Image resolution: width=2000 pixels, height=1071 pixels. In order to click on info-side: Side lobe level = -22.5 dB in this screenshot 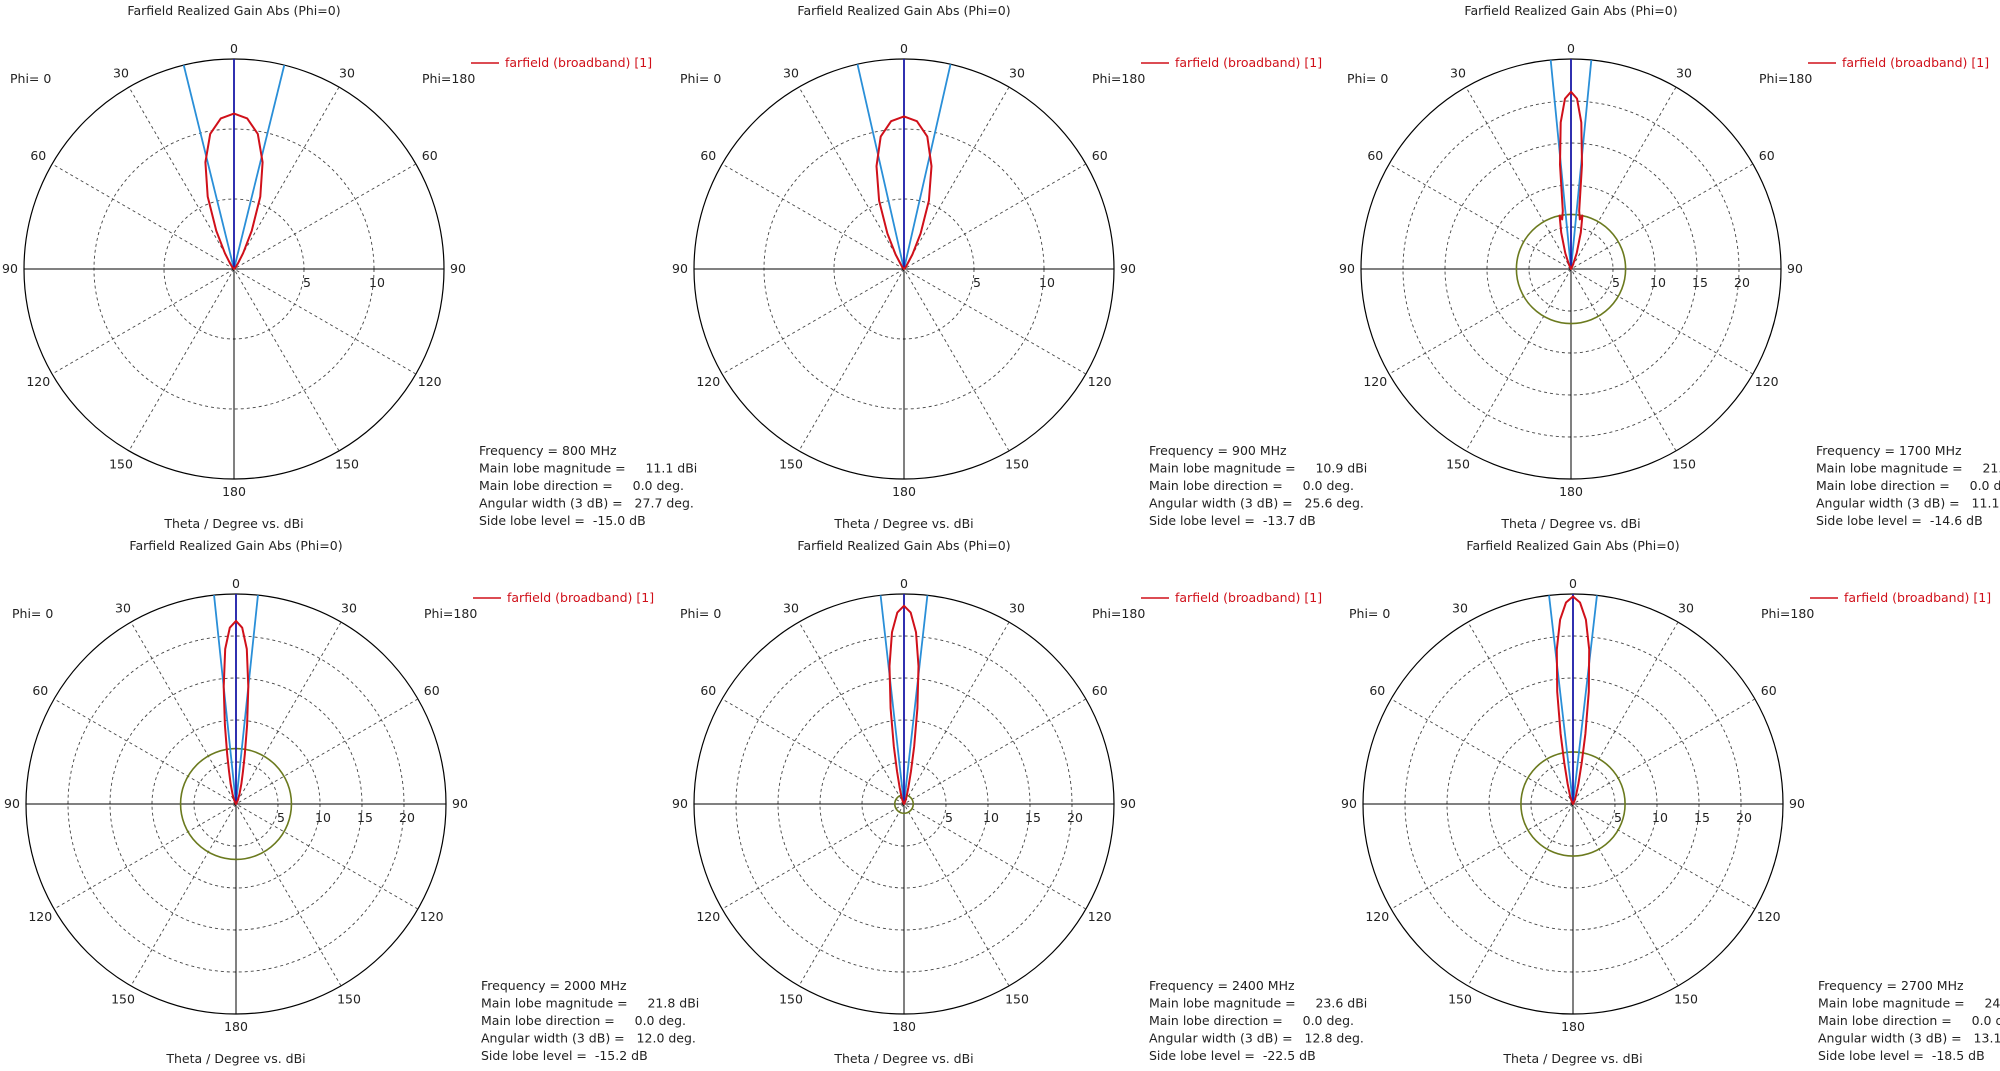, I will do `click(1232, 1055)`.